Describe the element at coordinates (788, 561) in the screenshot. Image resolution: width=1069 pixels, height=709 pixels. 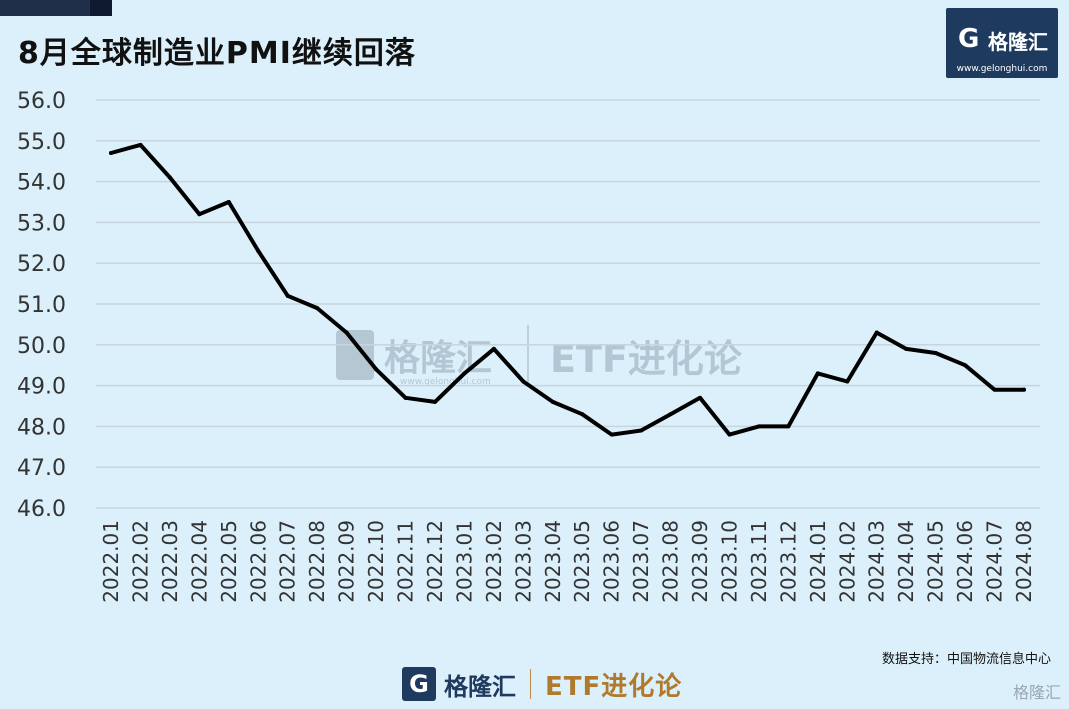
I see `x-tick-label: 2023.12` at that location.